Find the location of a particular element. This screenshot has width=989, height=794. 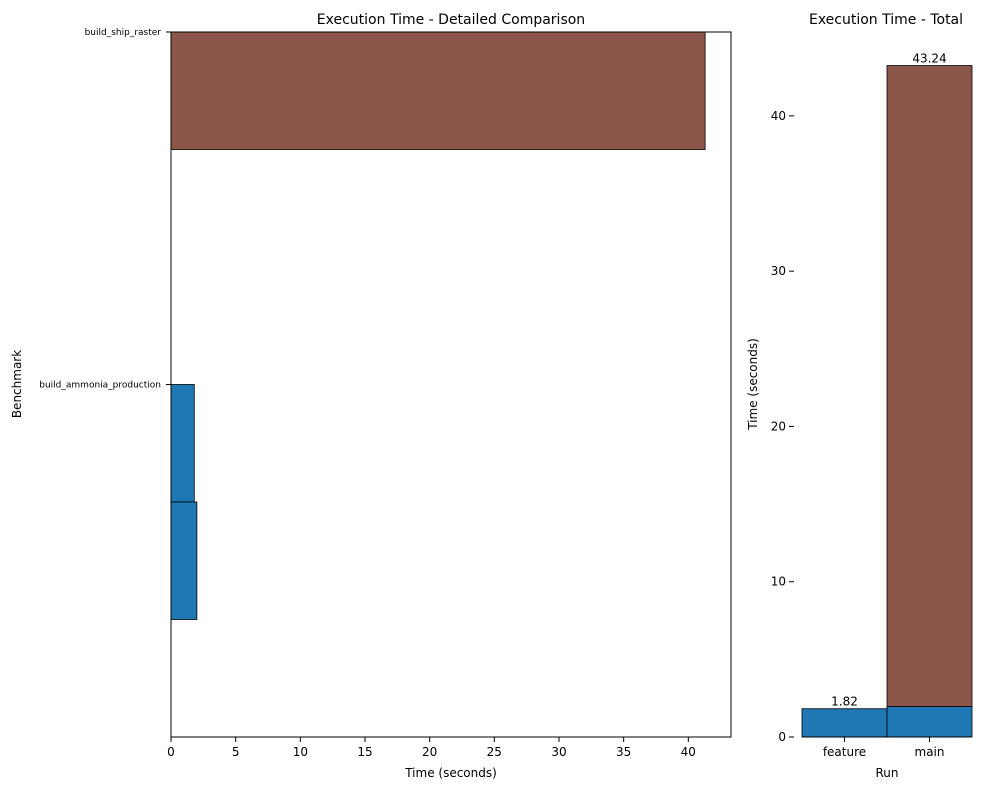

right-xtick-label: main is located at coordinates (930, 752).